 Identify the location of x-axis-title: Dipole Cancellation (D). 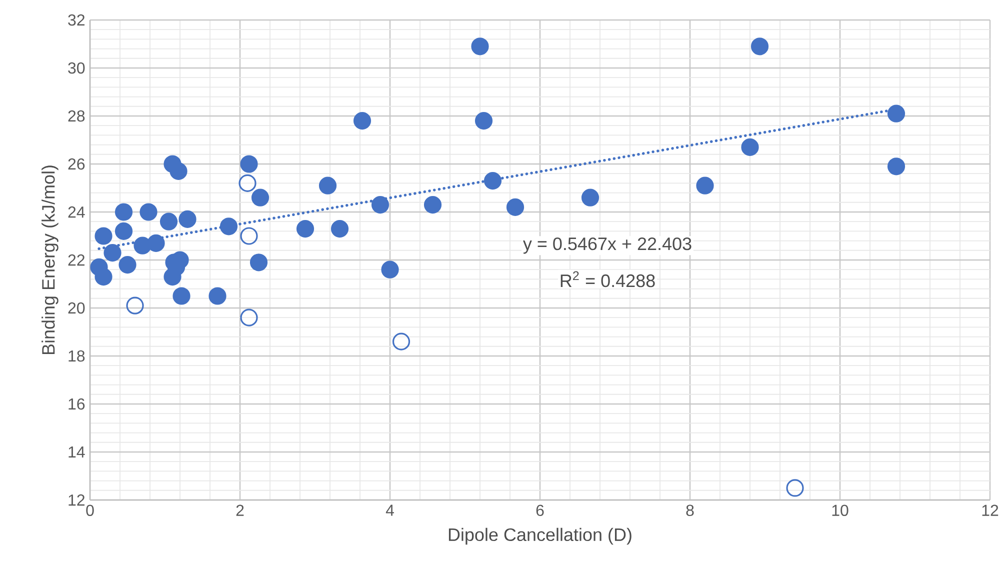
(540, 536).